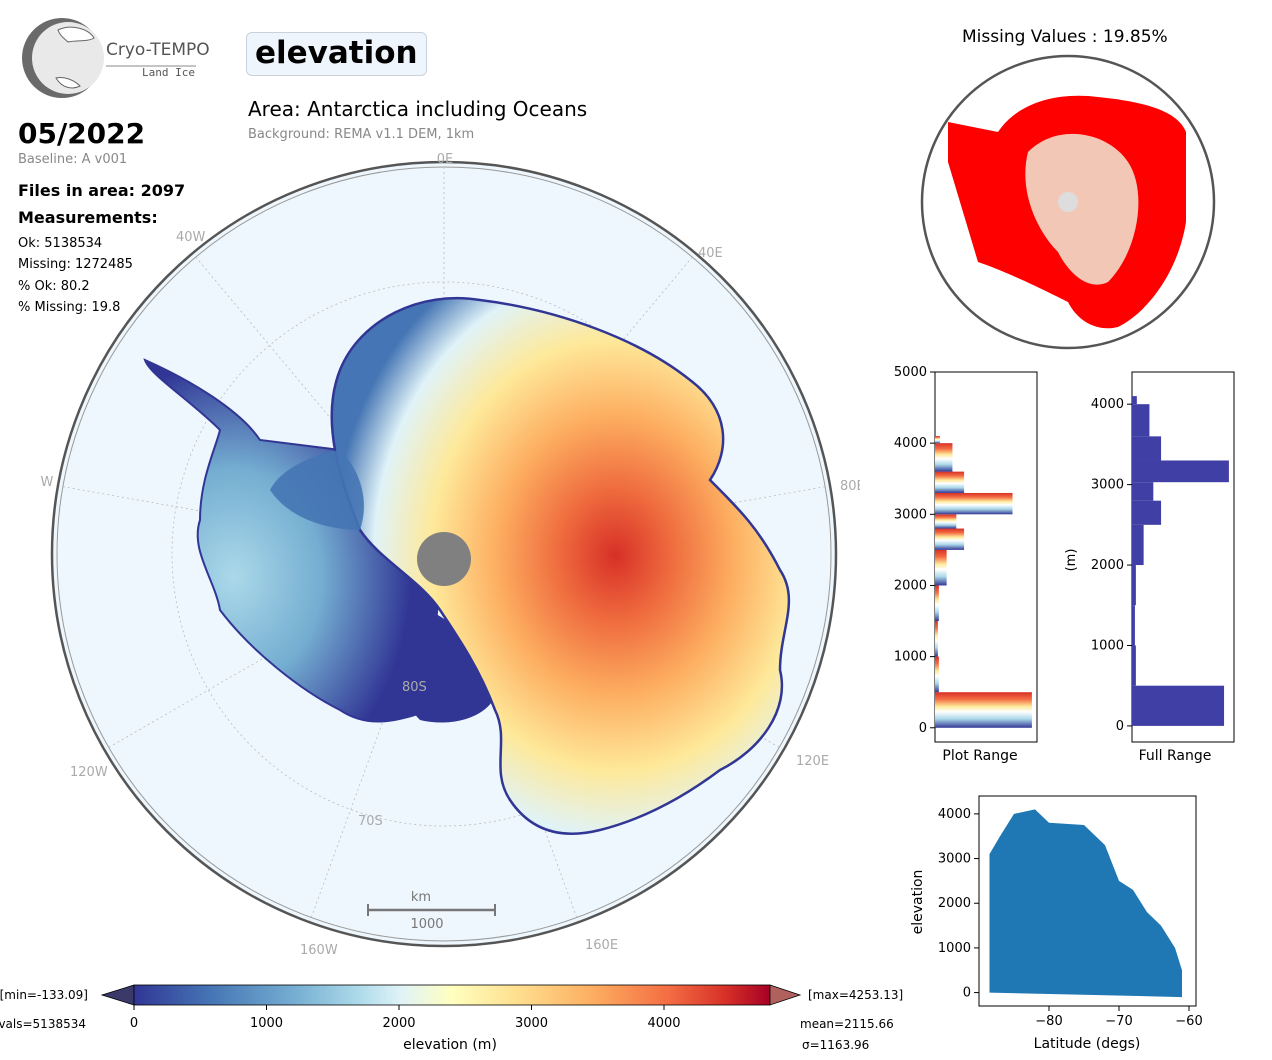  What do you see at coordinates (88, 217) in the screenshot?
I see `measurements-label: Measurements:` at bounding box center [88, 217].